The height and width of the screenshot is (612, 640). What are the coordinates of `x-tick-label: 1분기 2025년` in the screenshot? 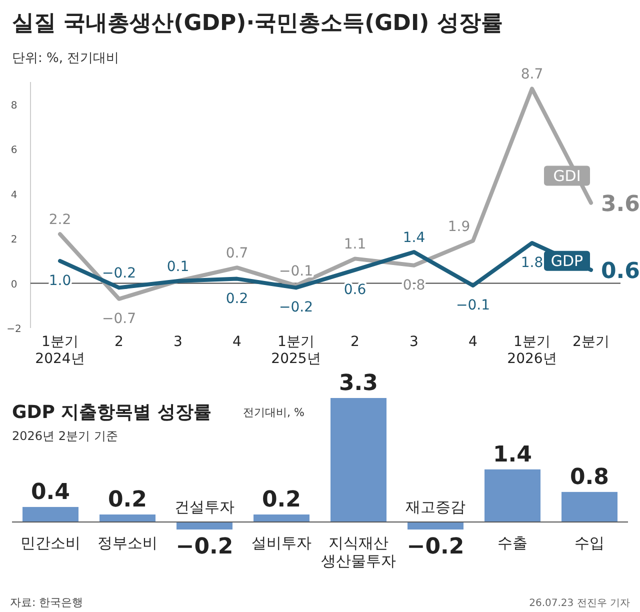 It's located at (296, 350).